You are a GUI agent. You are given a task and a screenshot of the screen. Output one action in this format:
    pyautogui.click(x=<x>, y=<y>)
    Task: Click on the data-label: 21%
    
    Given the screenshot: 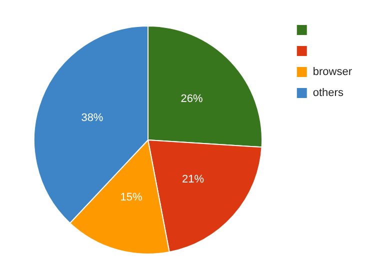 What is the action you would take?
    pyautogui.click(x=193, y=180)
    